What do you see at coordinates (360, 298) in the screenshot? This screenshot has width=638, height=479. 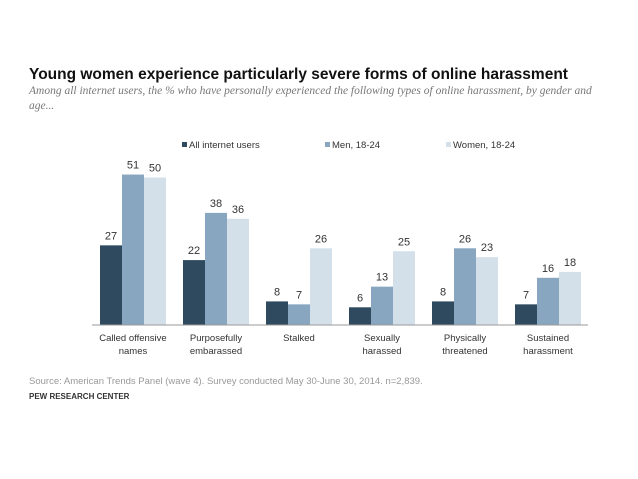 I see `data-label: 6` at bounding box center [360, 298].